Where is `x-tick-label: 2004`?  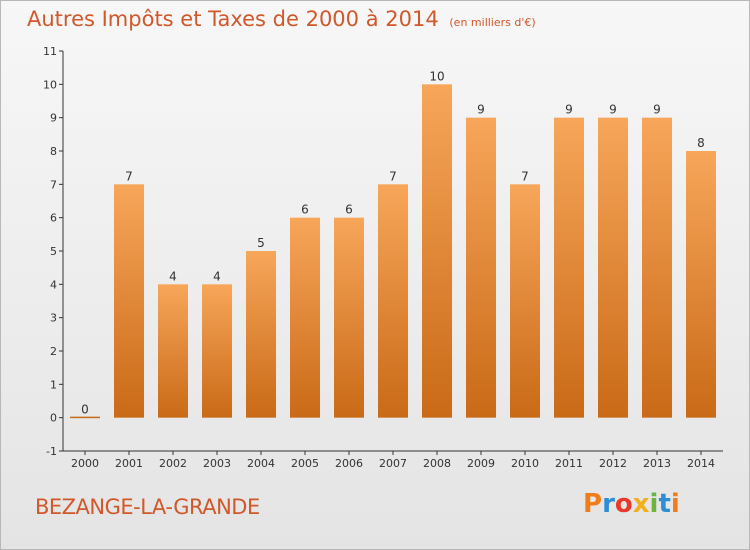
x-tick-label: 2004 is located at coordinates (261, 463).